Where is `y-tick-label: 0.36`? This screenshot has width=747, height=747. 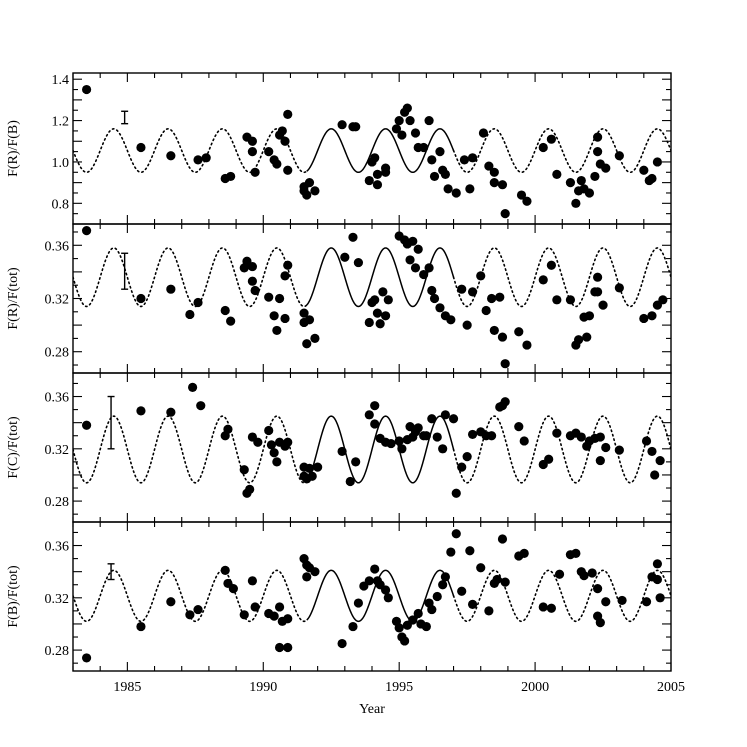 y-tick-label: 0.36 is located at coordinates (57, 547).